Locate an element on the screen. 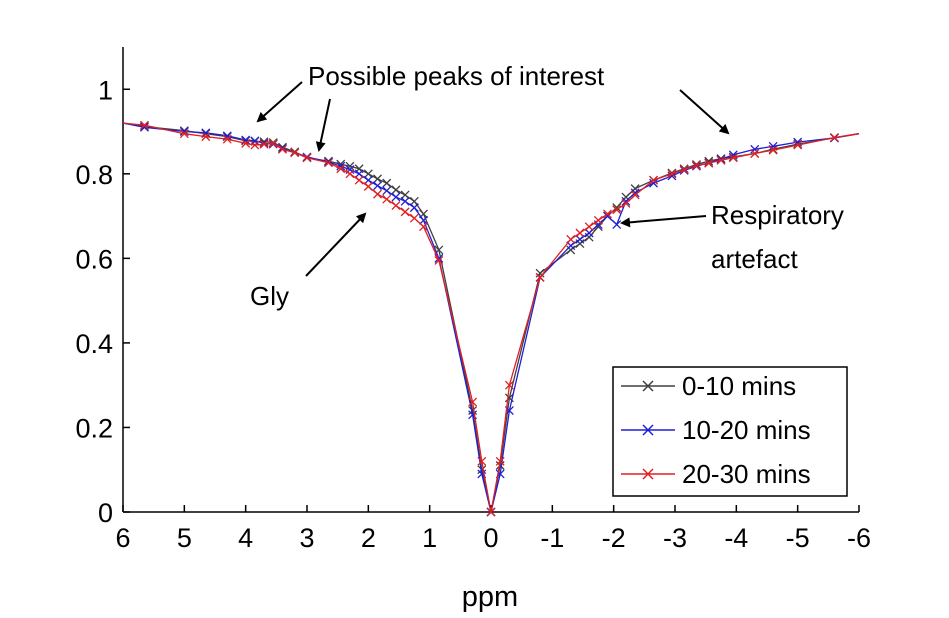 Image resolution: width=949 pixels, height=618 pixels. x-tick-label: -1 is located at coordinates (552, 538).